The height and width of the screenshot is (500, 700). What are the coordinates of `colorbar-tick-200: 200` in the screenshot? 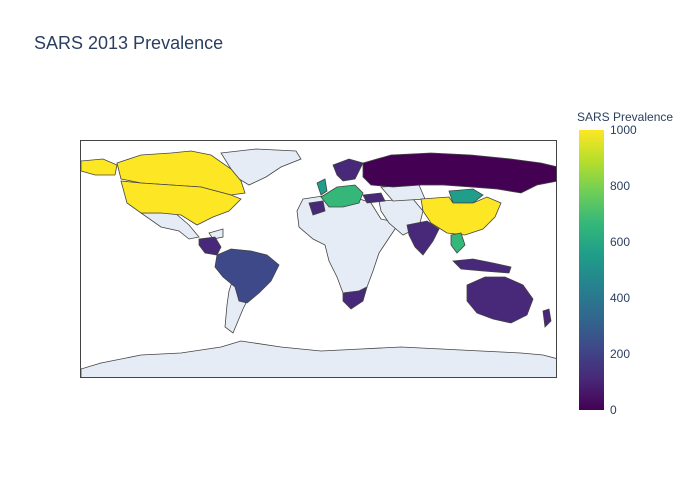 It's located at (620, 354).